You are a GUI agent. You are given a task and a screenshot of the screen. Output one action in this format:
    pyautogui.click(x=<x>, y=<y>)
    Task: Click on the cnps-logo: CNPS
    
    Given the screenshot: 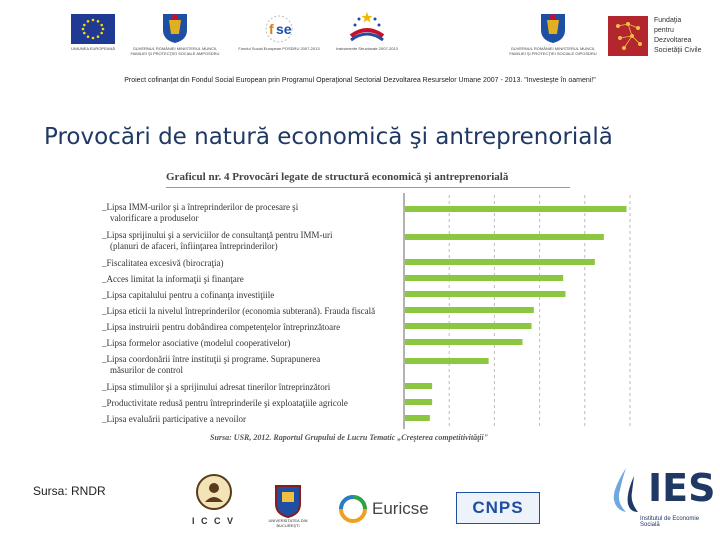 What is the action you would take?
    pyautogui.click(x=498, y=508)
    